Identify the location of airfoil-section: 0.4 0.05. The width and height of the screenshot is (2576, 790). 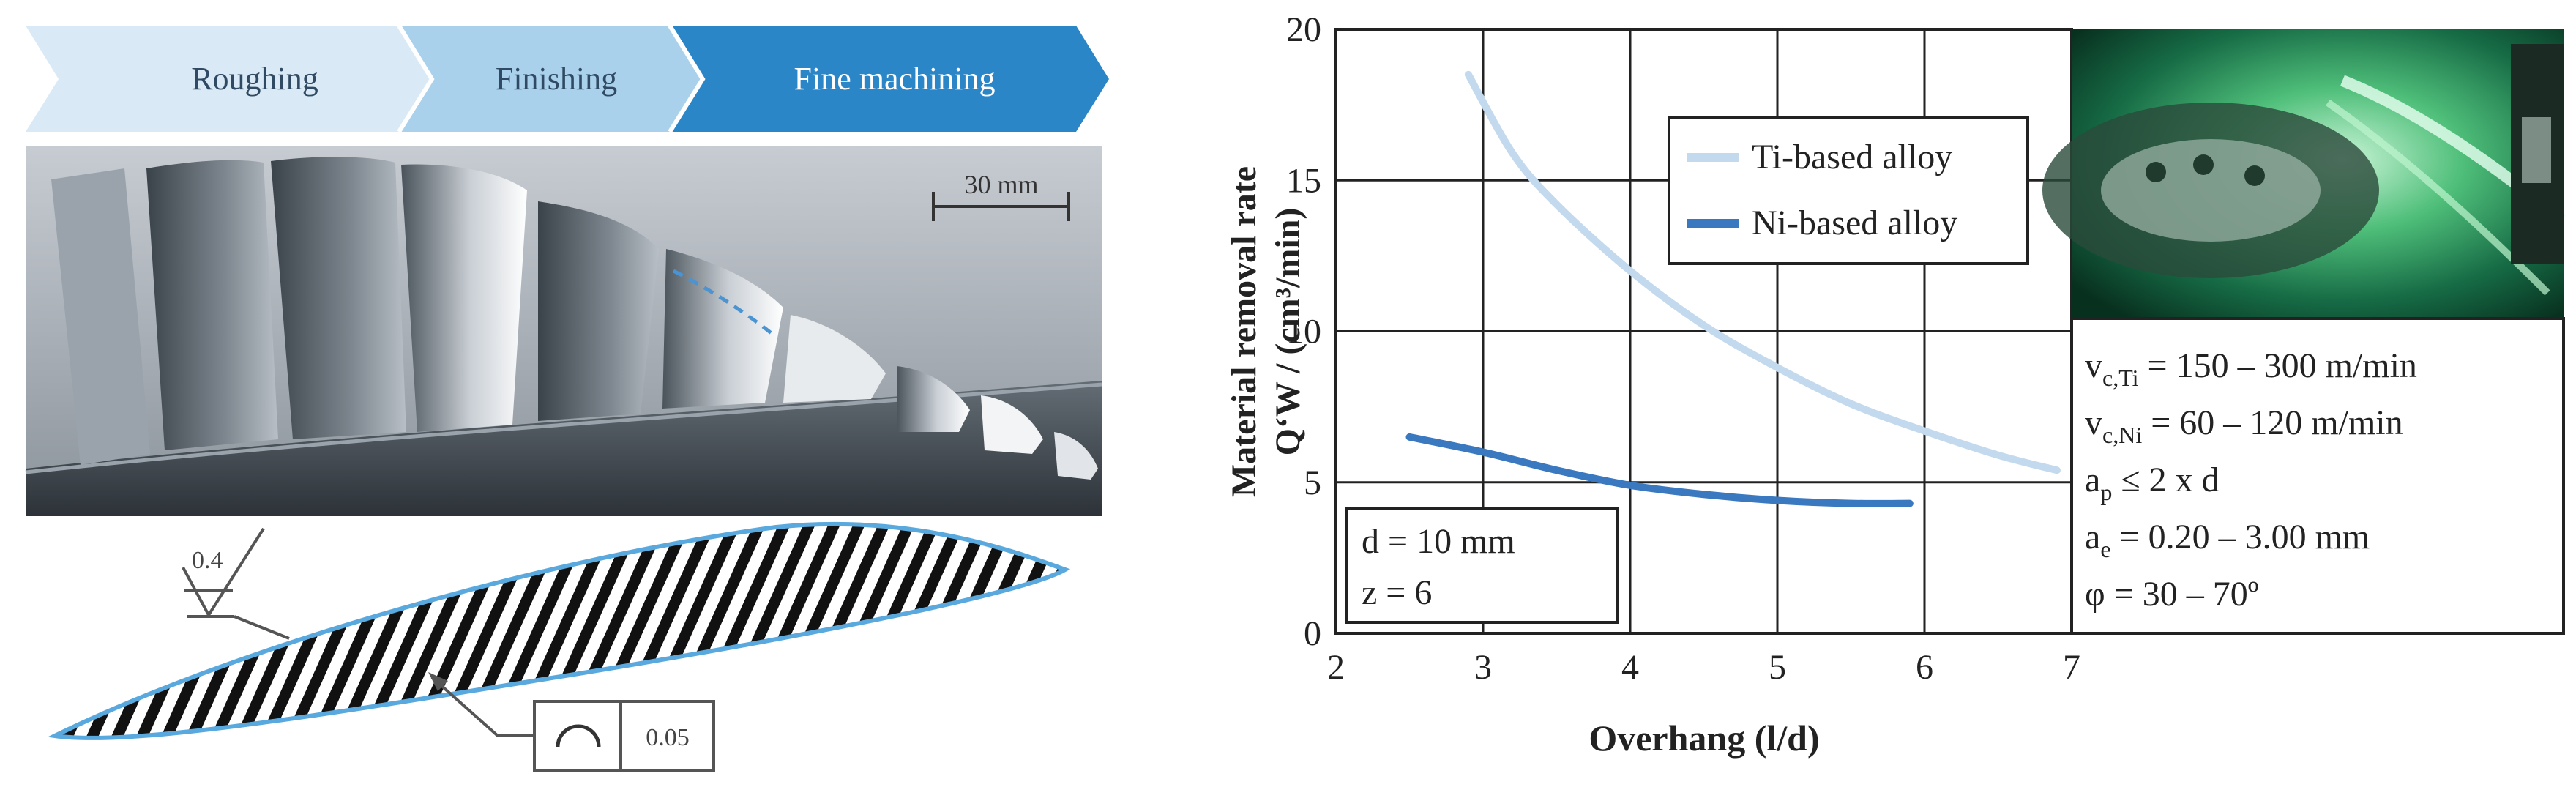
(559, 646).